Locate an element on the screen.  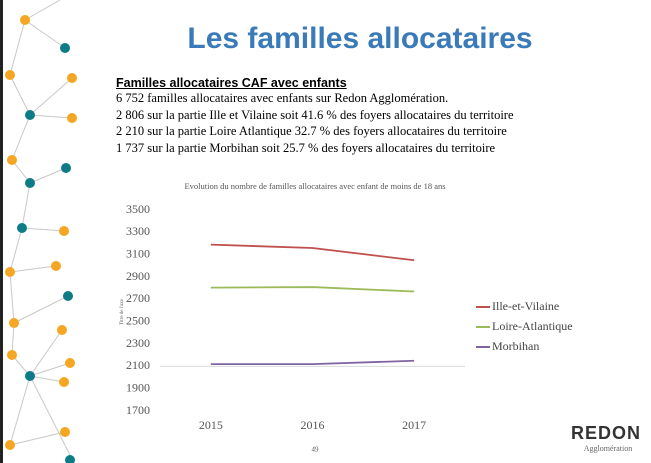
slide-border is located at coordinates (1, 231).